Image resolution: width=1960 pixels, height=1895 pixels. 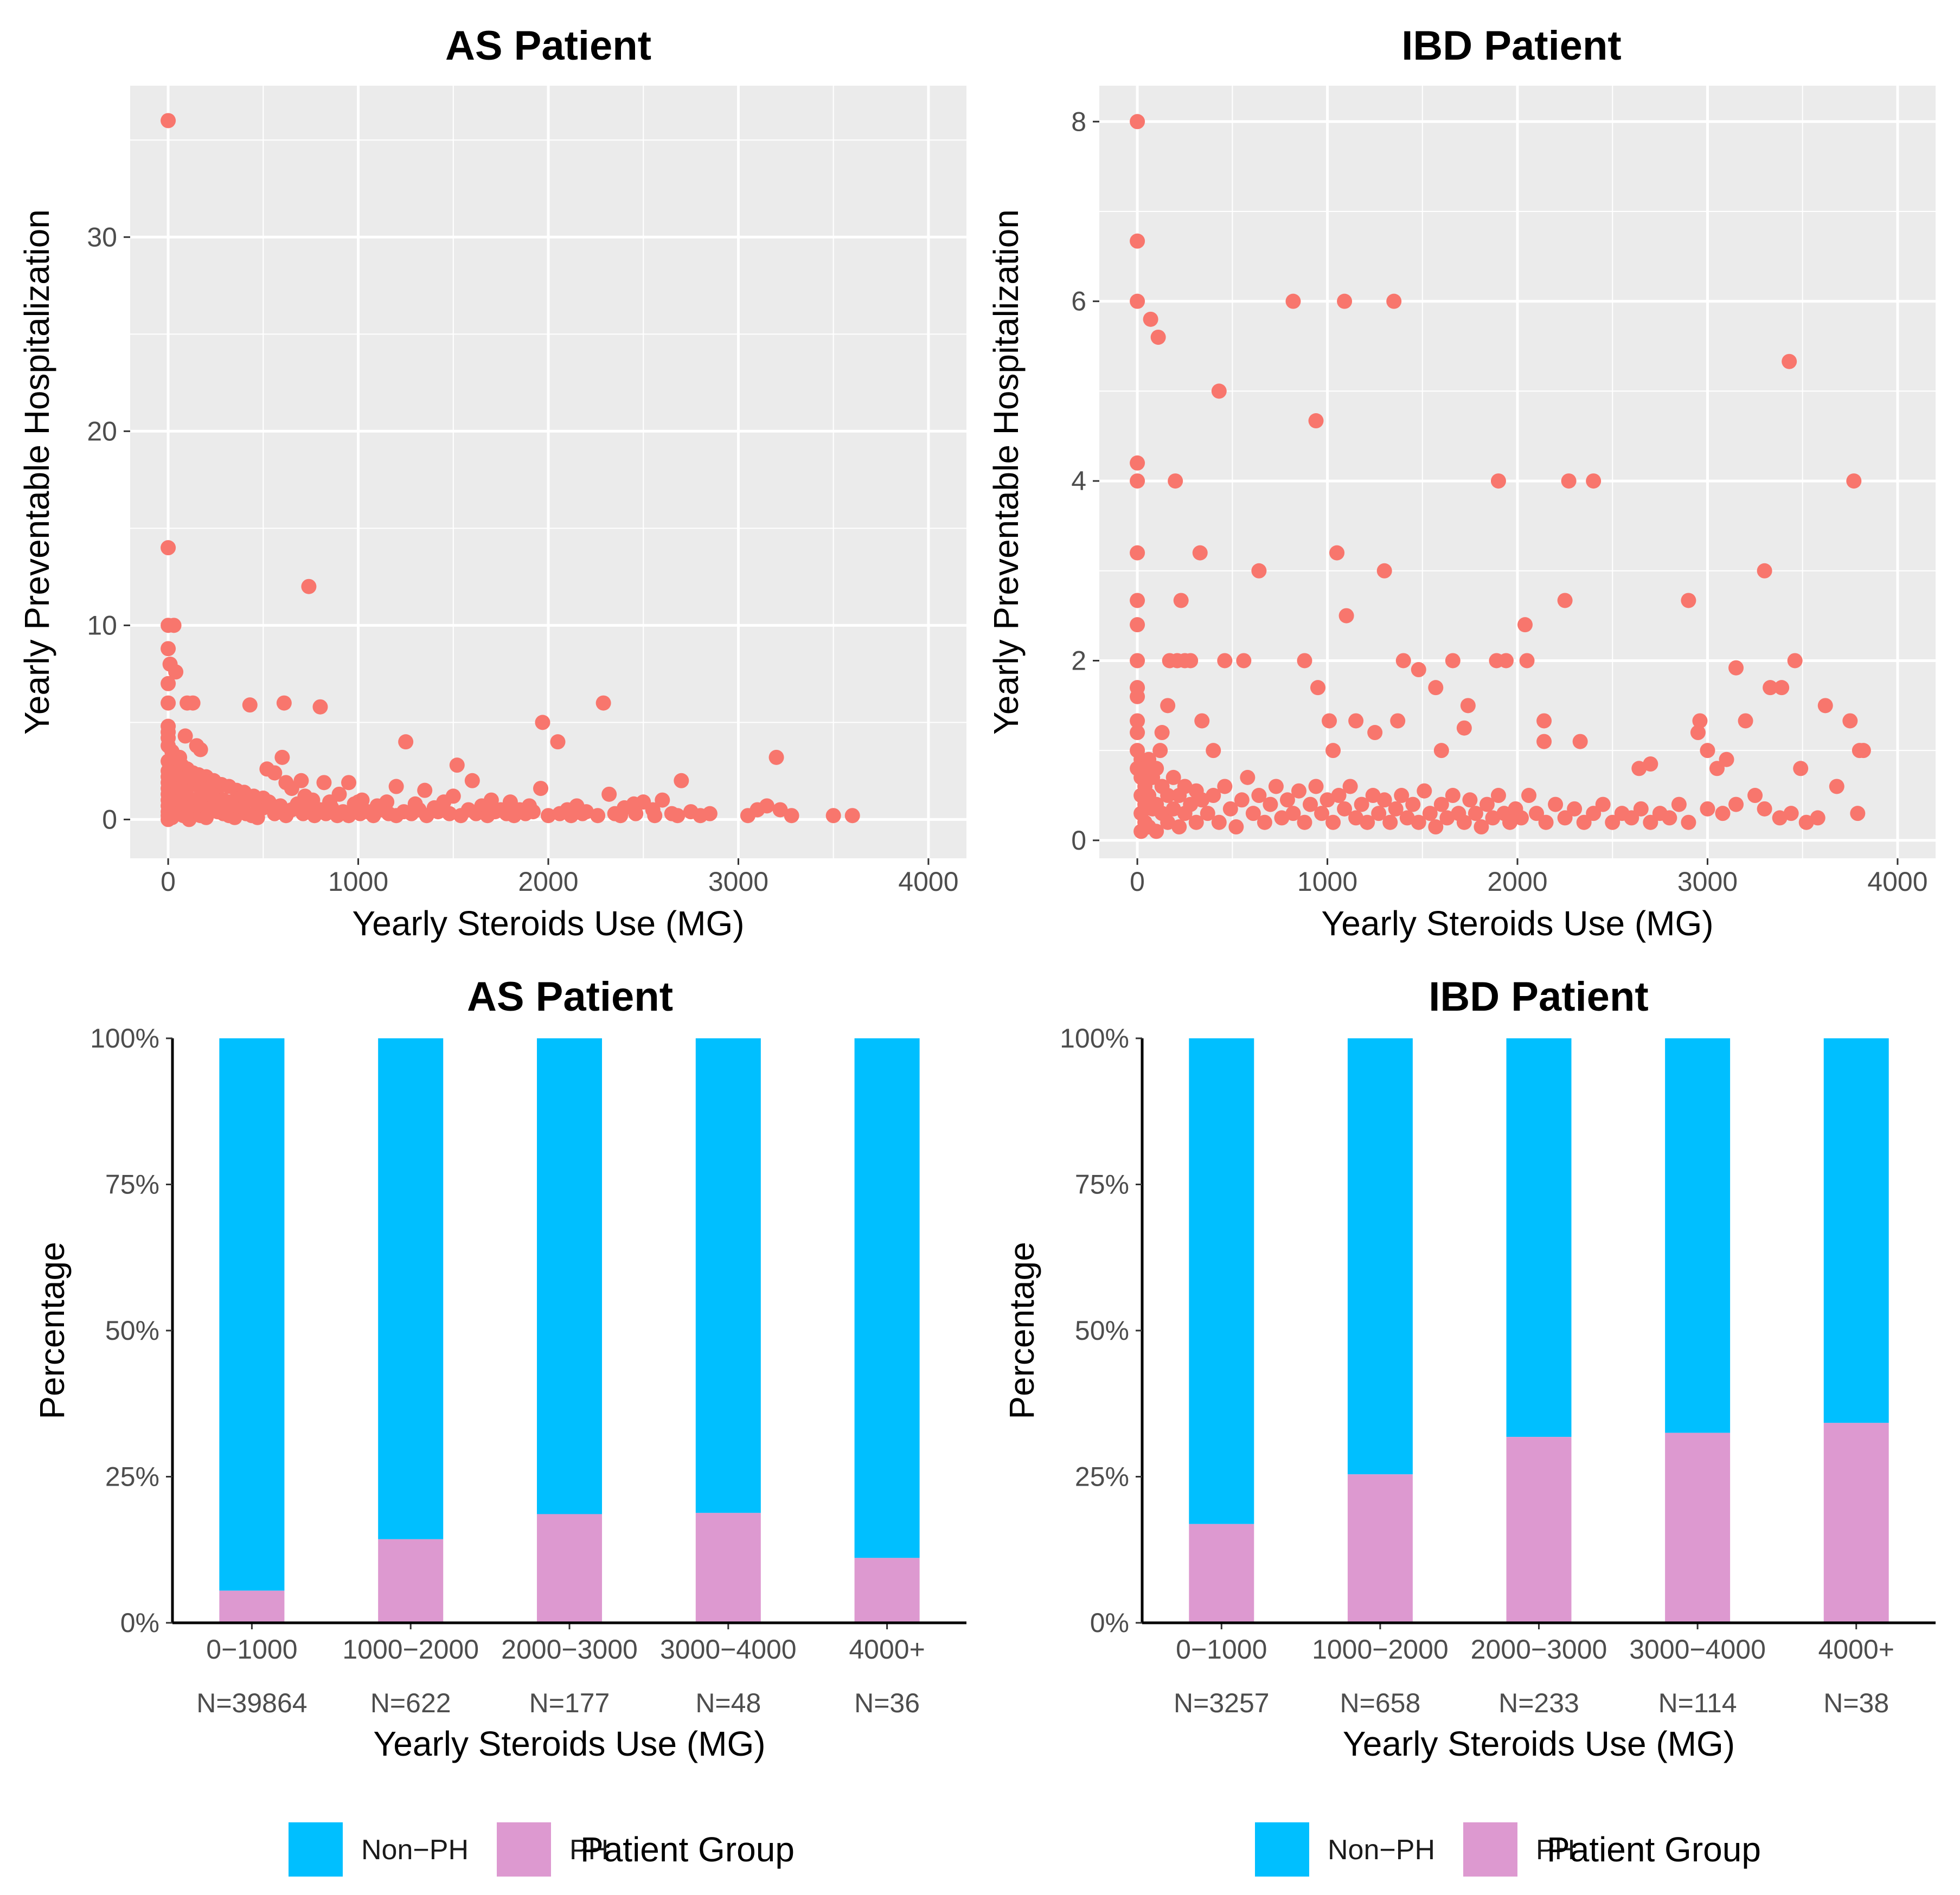 What do you see at coordinates (569, 1703) in the screenshot?
I see `count-label: N=177` at bounding box center [569, 1703].